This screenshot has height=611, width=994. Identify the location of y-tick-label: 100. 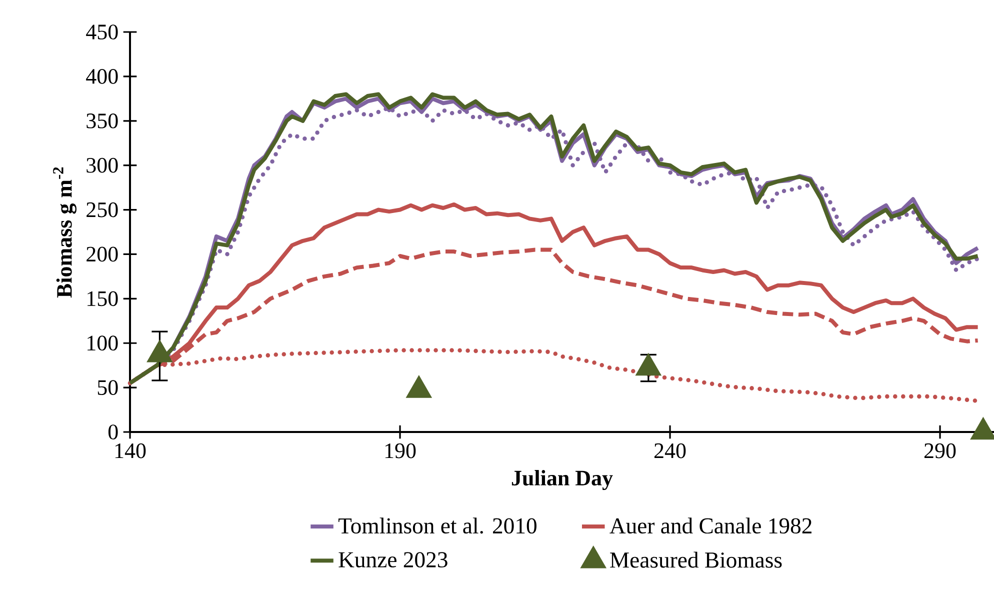
(103, 343).